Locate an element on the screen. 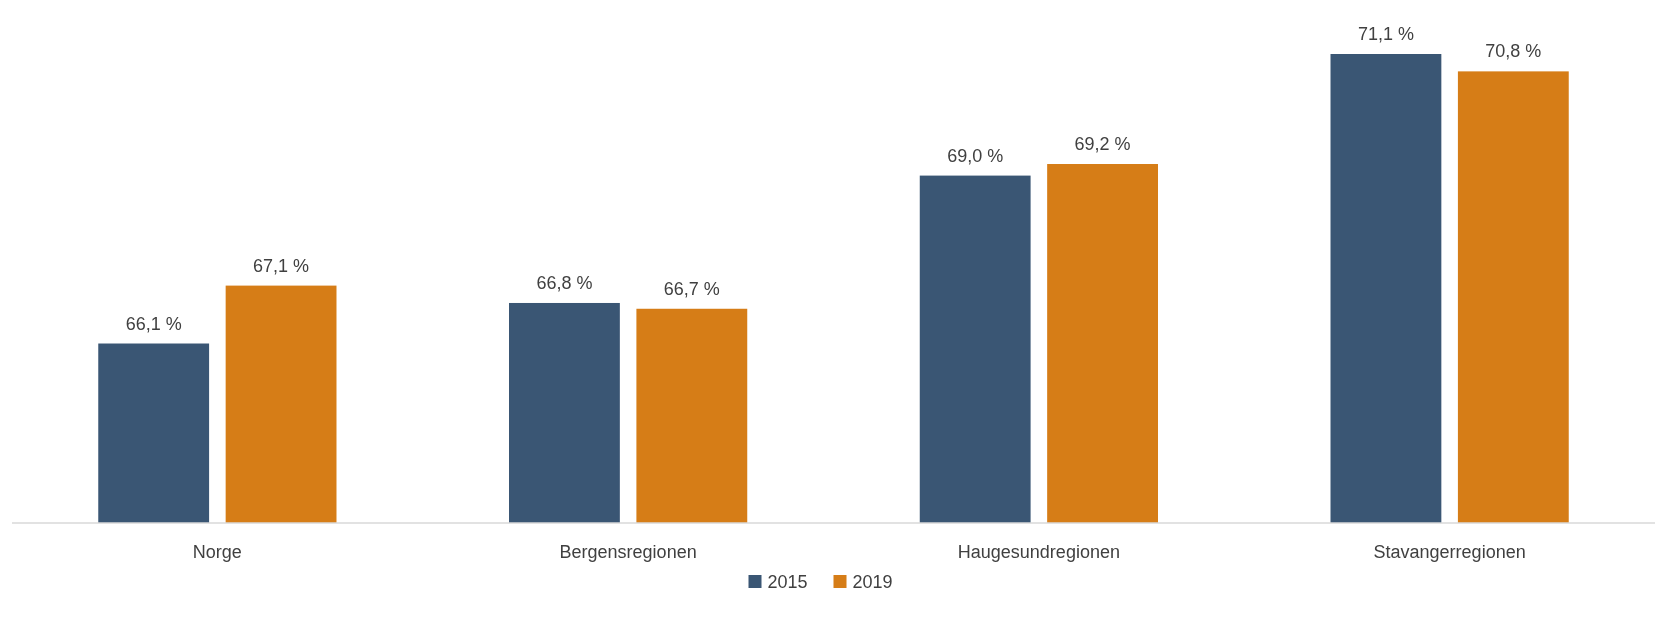 This screenshot has width=1667, height=621. legend-label: 2015 is located at coordinates (787, 582).